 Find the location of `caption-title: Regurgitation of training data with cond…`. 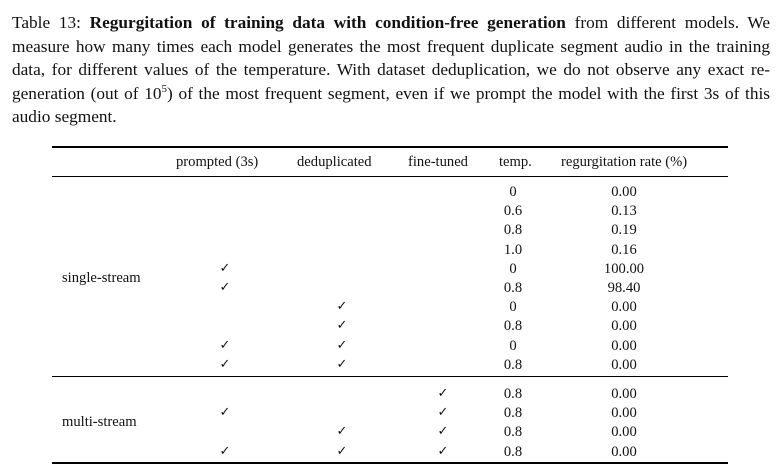

caption-title: Regurgitation of training data with cond… is located at coordinates (327, 22).